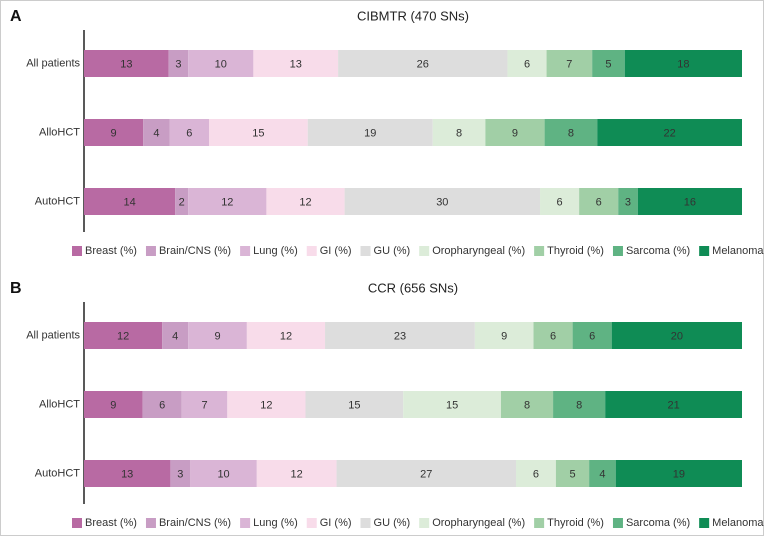  What do you see at coordinates (111, 523) in the screenshot?
I see `legend-label: Breast (%)` at bounding box center [111, 523].